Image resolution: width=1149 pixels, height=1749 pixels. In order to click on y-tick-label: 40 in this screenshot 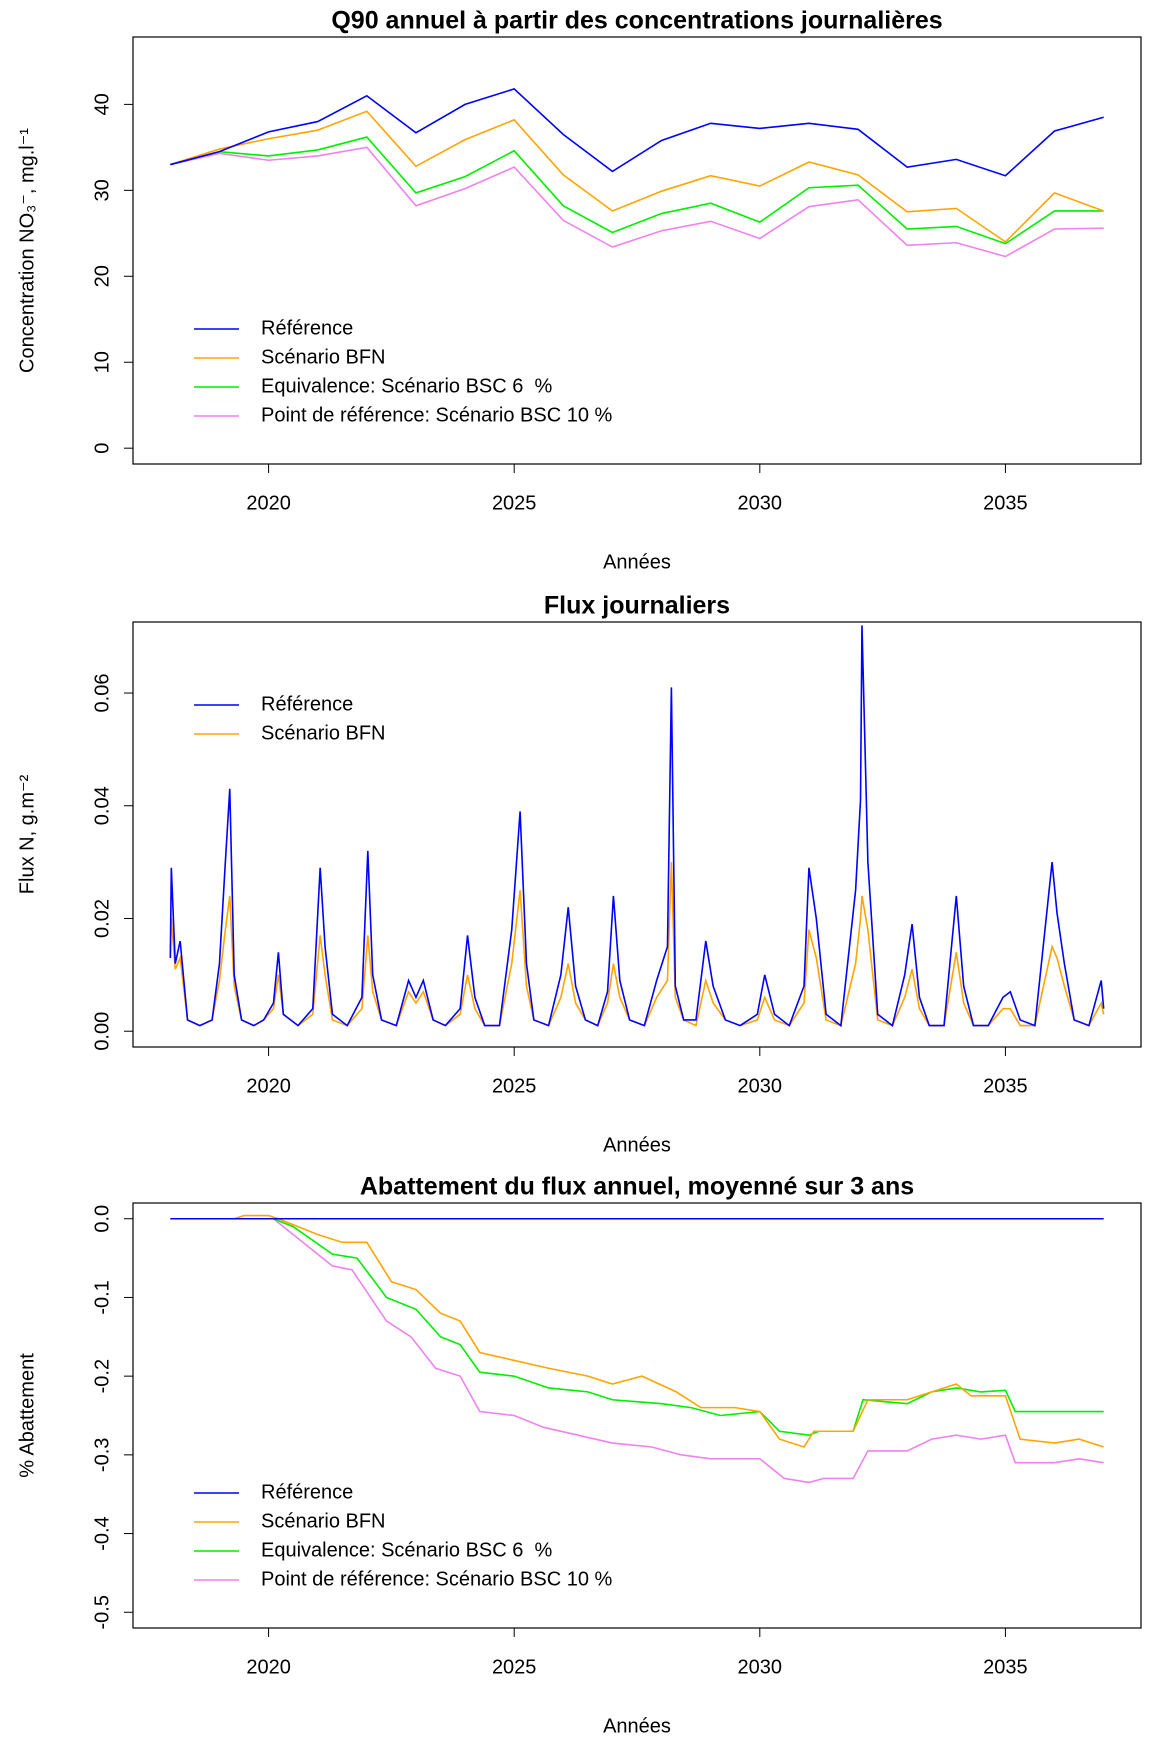, I will do `click(102, 104)`.